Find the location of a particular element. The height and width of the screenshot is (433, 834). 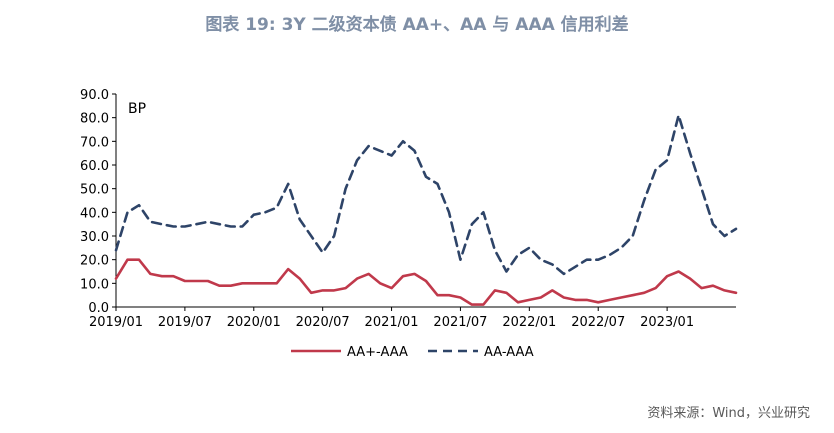

y-tick-label: 30.0 is located at coordinates (94, 237).